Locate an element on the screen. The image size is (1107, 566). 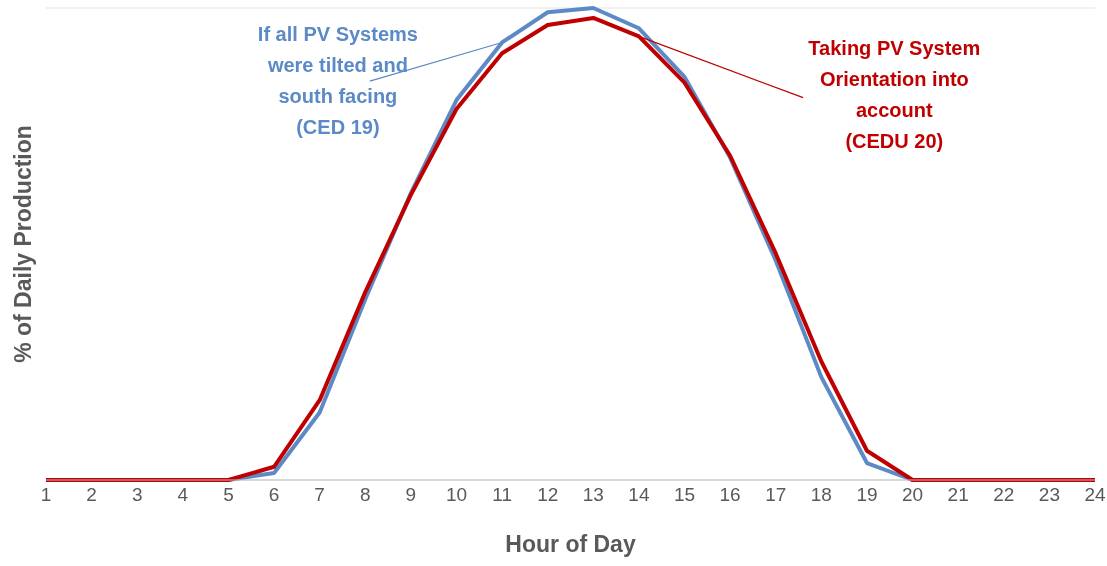
x-tick-label: 11 is located at coordinates (502, 495).